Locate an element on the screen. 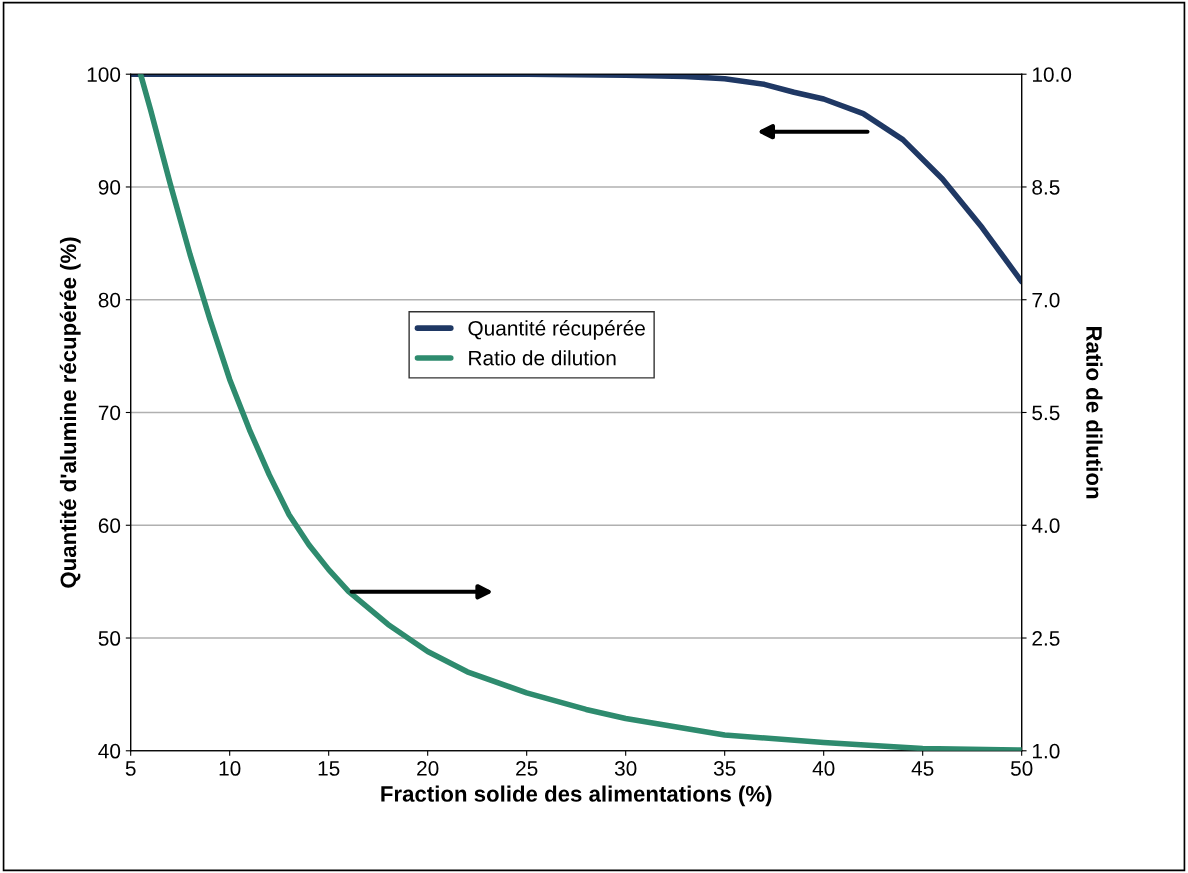 This screenshot has height=873, width=1188. y2-tick-label: 7.0 is located at coordinates (1046, 300).